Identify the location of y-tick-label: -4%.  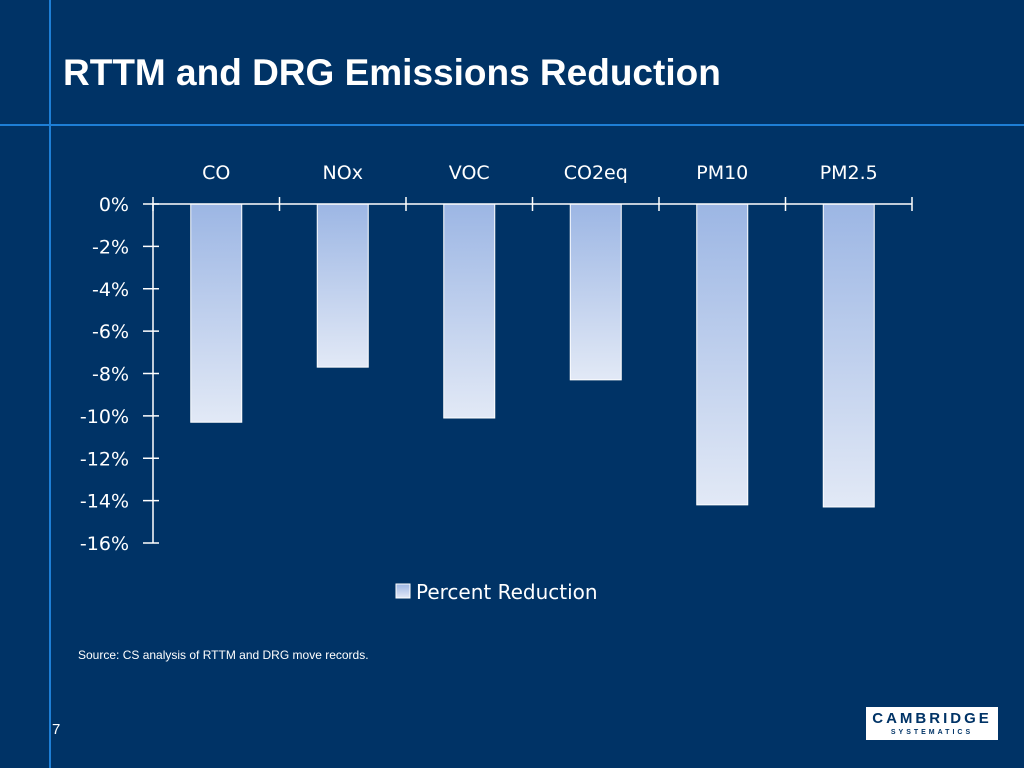
(110, 290).